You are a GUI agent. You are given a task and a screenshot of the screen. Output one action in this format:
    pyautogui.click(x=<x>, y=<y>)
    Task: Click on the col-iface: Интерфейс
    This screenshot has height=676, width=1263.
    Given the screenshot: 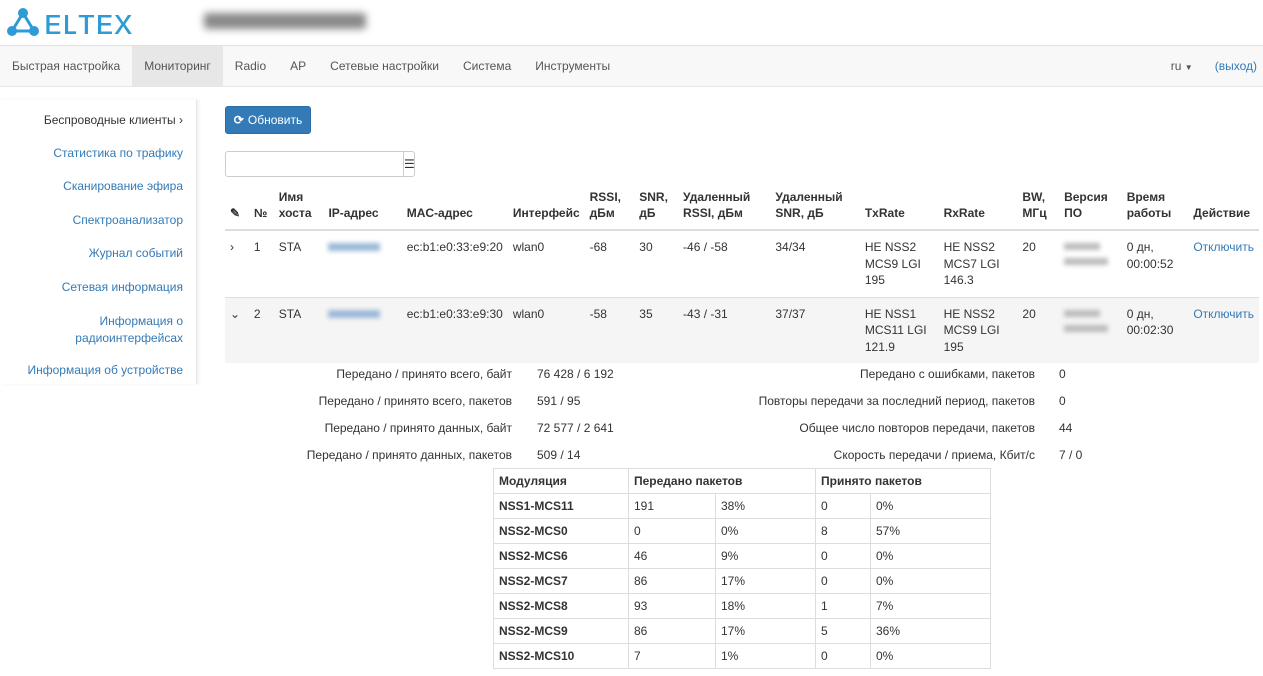 What is the action you would take?
    pyautogui.click(x=546, y=207)
    